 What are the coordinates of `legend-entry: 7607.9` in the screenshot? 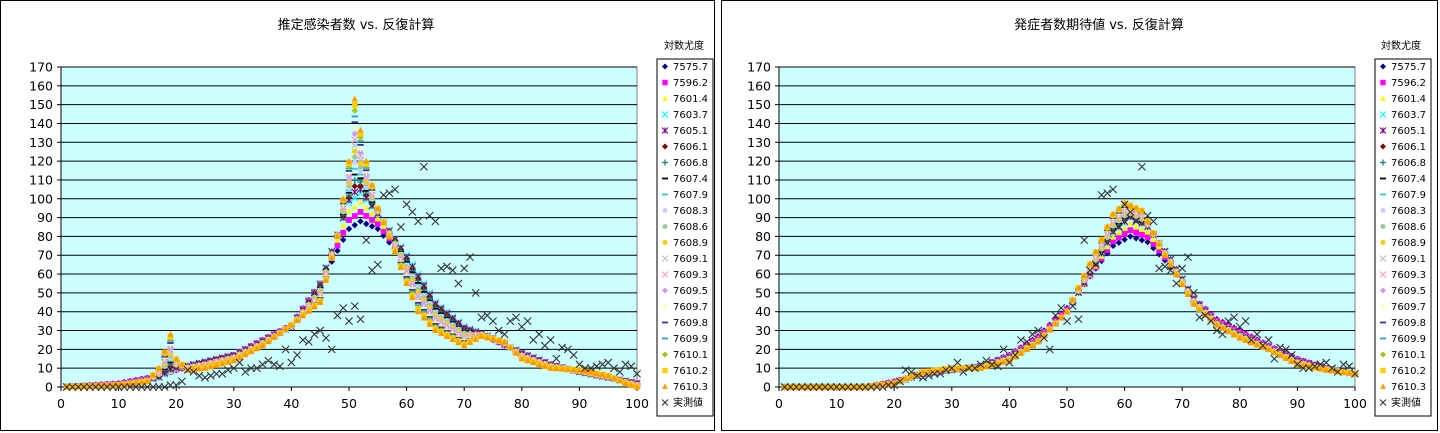 It's located at (1408, 195).